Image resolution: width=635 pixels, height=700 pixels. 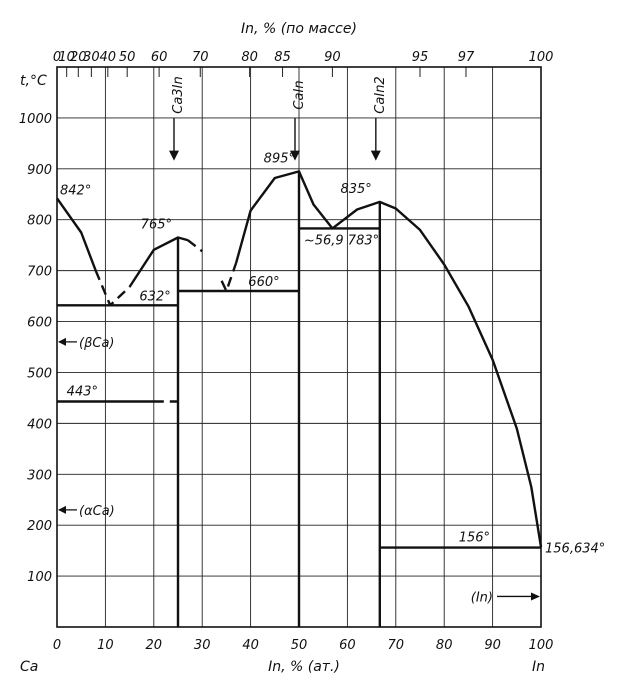 I want to click on x2-tick-label: 70, so click(x=200, y=57).